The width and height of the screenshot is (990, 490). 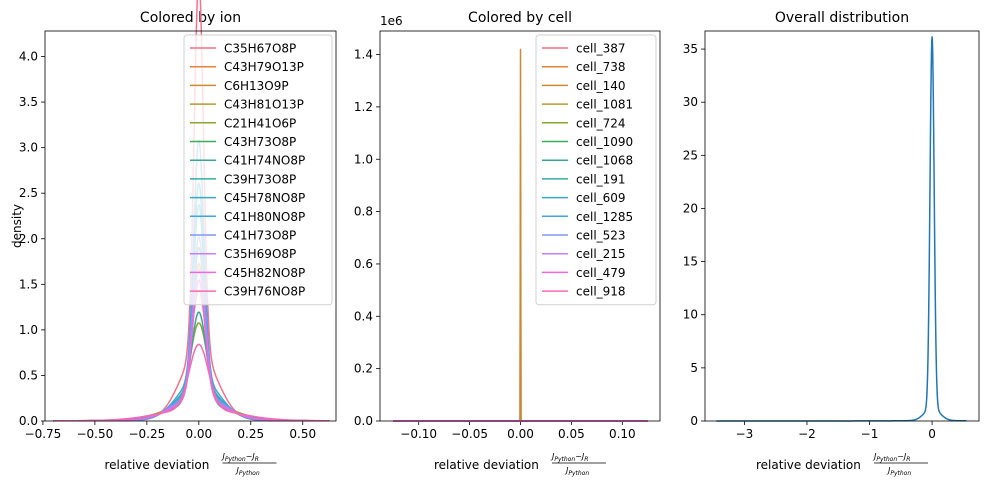 What do you see at coordinates (604, 161) in the screenshot?
I see `legend-label: cell_1068` at bounding box center [604, 161].